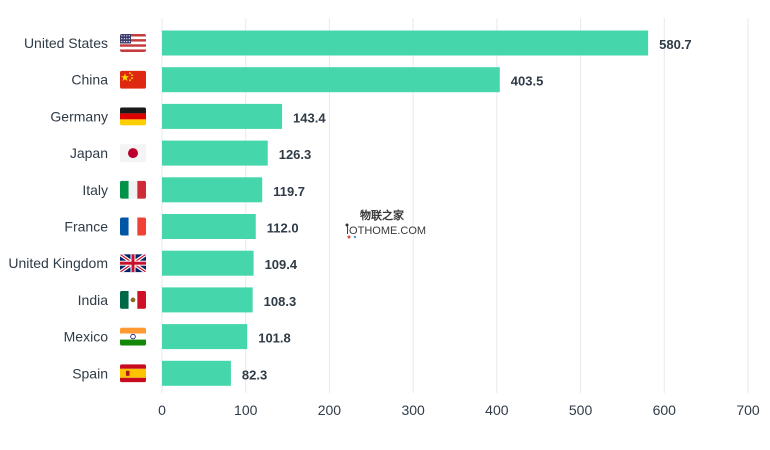  Describe the element at coordinates (133, 263) in the screenshot. I see `flag-gb-icon` at that location.